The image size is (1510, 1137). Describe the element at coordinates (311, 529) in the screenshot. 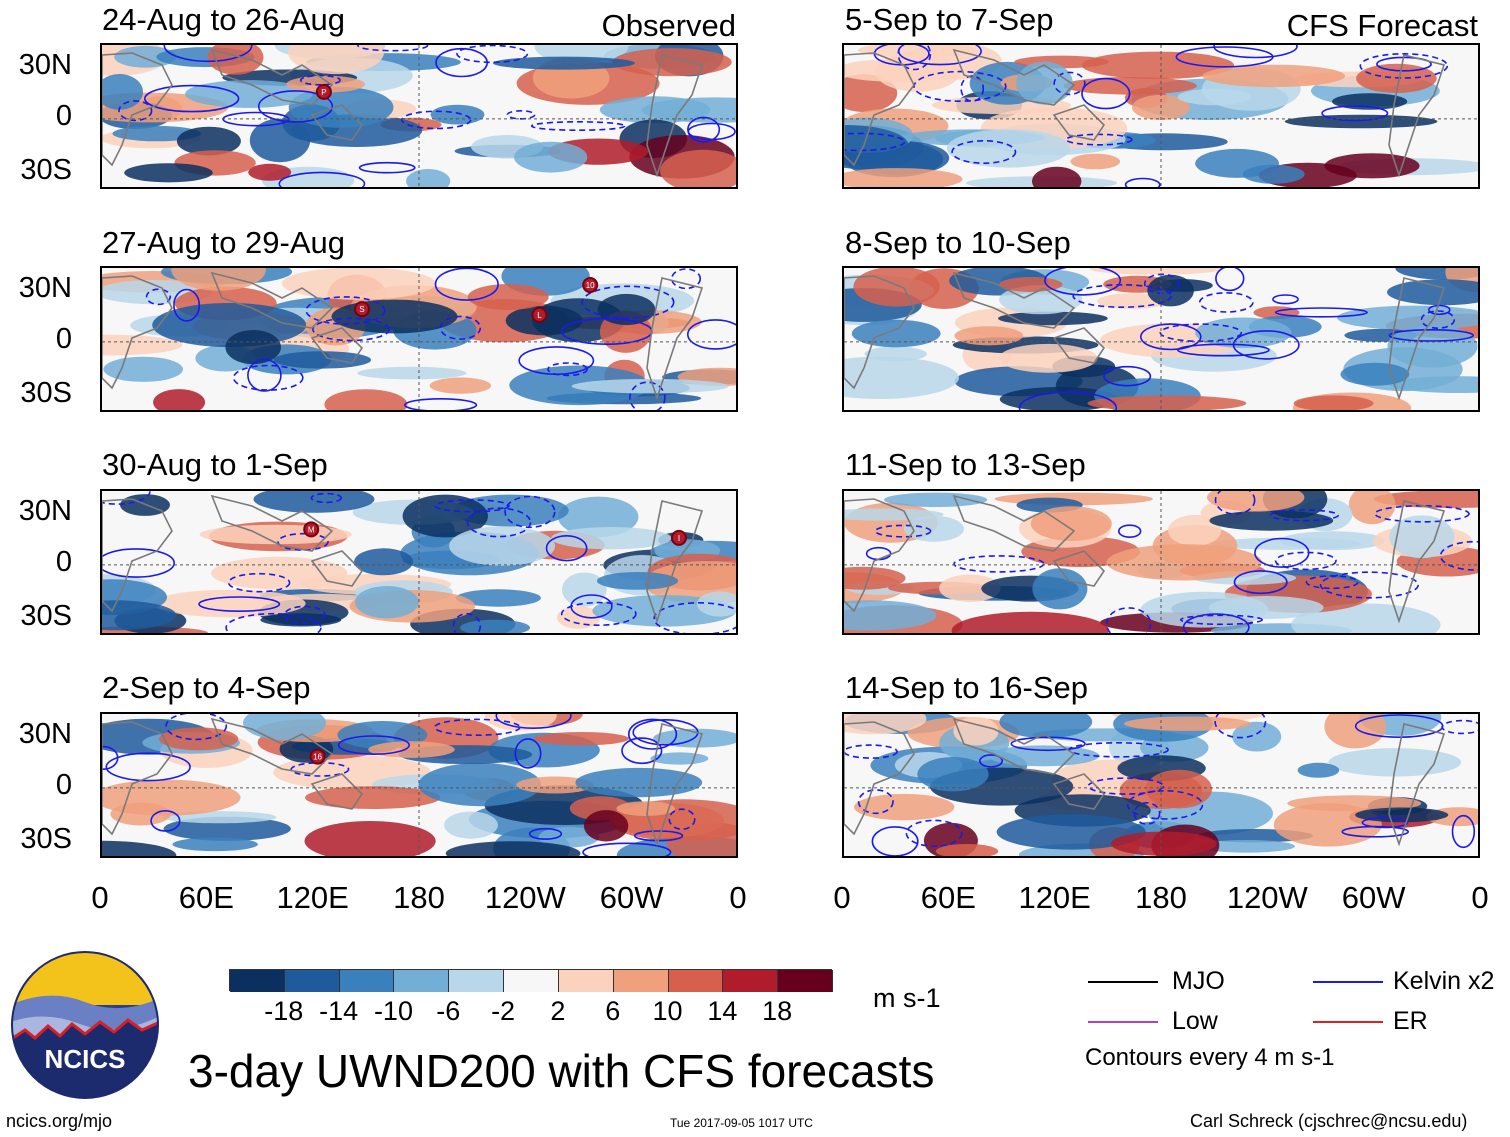

I see `svg-text: M` at that location.